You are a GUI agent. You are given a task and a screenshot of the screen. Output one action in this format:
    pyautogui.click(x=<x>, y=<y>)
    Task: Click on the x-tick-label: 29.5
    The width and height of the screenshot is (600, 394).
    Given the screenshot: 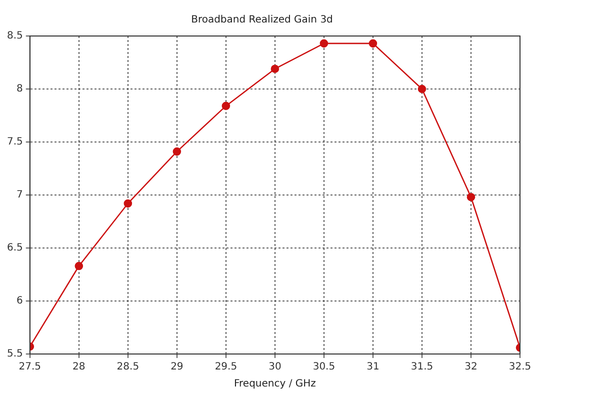 What is the action you would take?
    pyautogui.click(x=226, y=367)
    